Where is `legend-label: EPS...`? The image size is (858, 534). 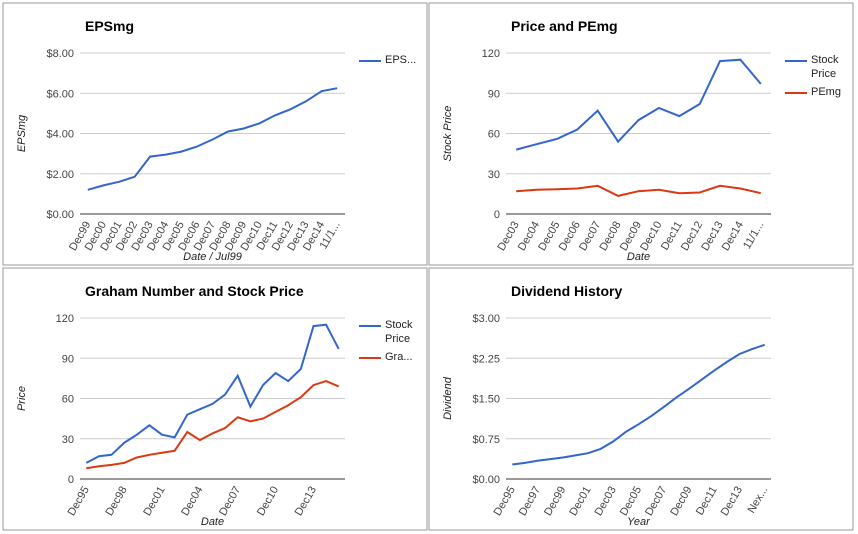
legend-label: EPS... is located at coordinates (401, 60).